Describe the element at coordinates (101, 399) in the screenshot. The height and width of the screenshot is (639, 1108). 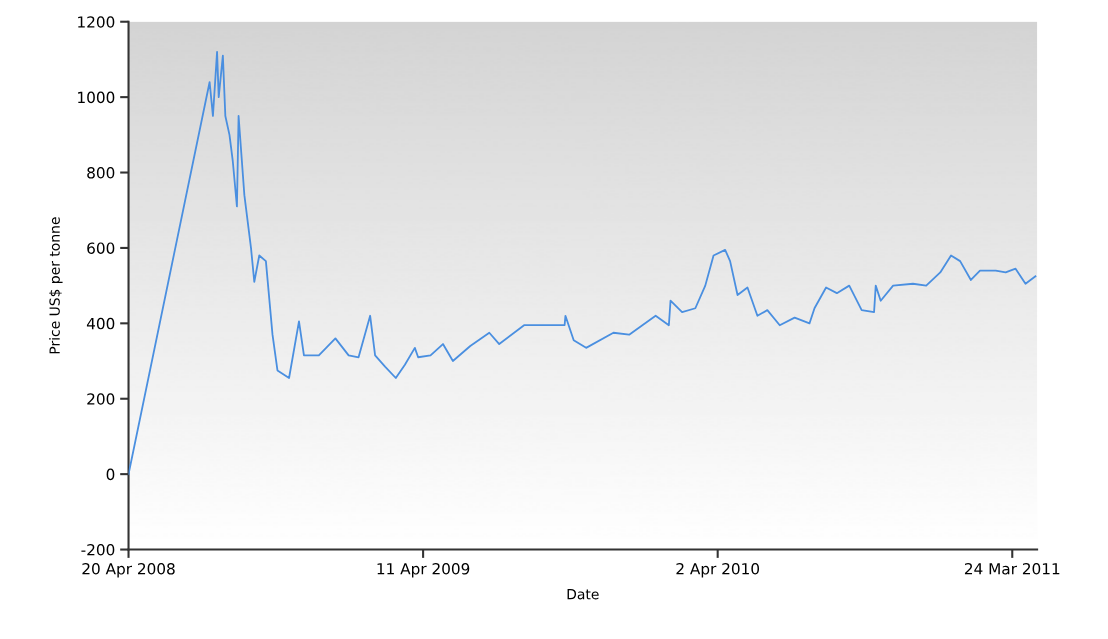
I see `y-tick-label: 200` at that location.